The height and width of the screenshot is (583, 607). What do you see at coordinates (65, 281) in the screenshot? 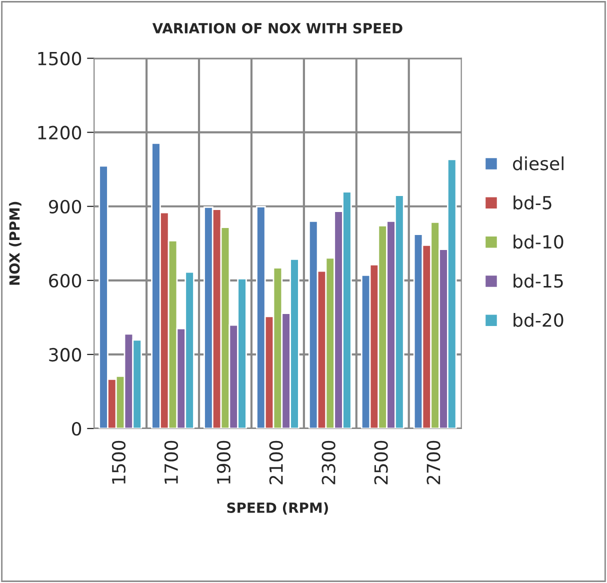
I see `y-tick-label: 600` at bounding box center [65, 281].